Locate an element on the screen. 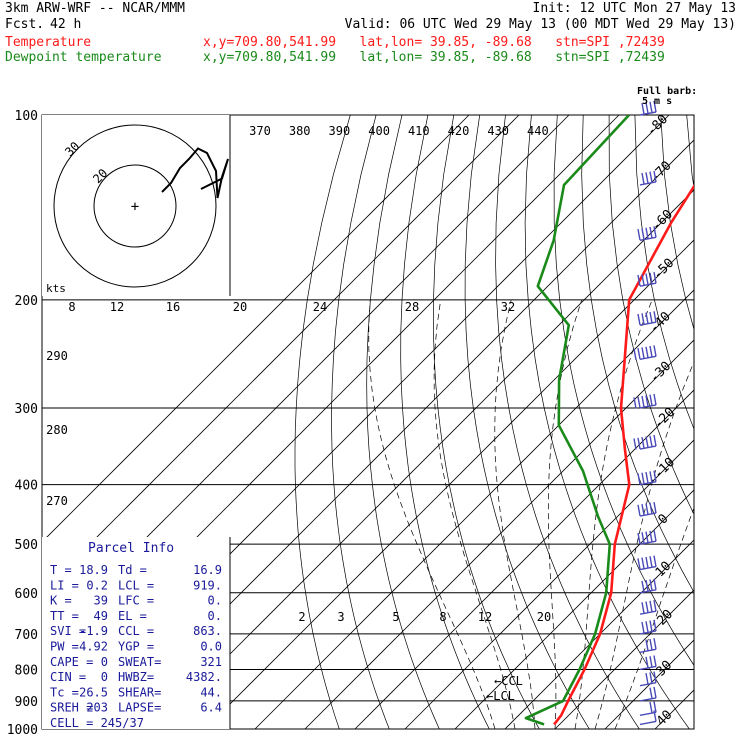  hodo-center-mark: + is located at coordinates (135, 207).